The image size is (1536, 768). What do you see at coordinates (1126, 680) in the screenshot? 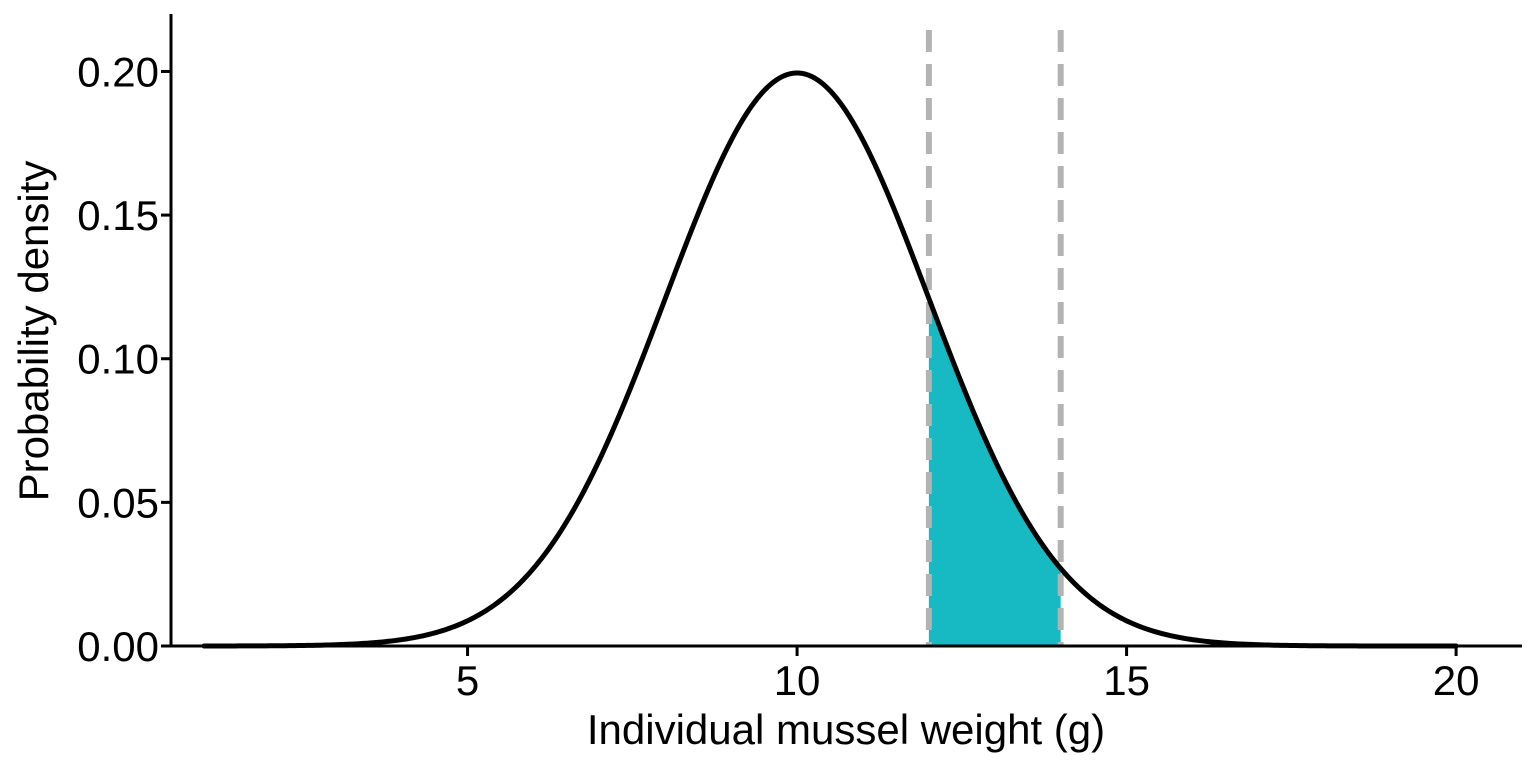
I see `x-tick-label-15: 15` at bounding box center [1126, 680].